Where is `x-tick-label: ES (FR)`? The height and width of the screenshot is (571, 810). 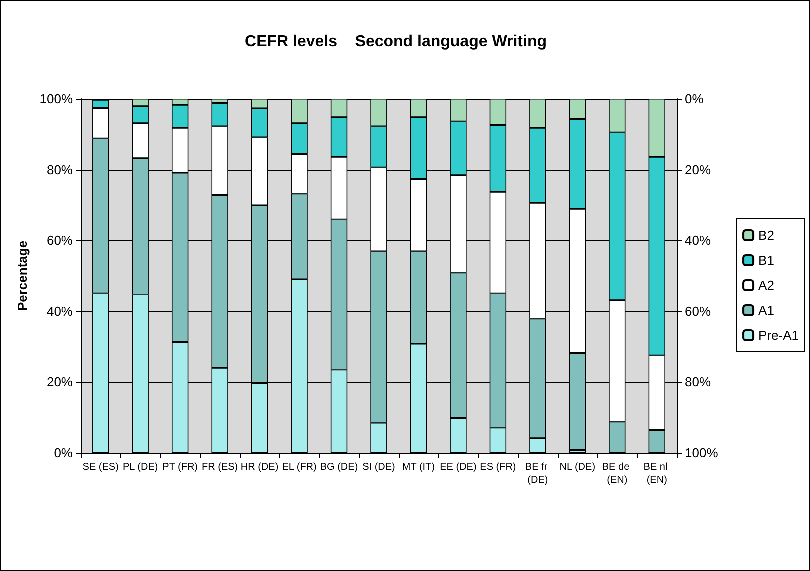 x-tick-label: ES (FR) is located at coordinates (498, 467).